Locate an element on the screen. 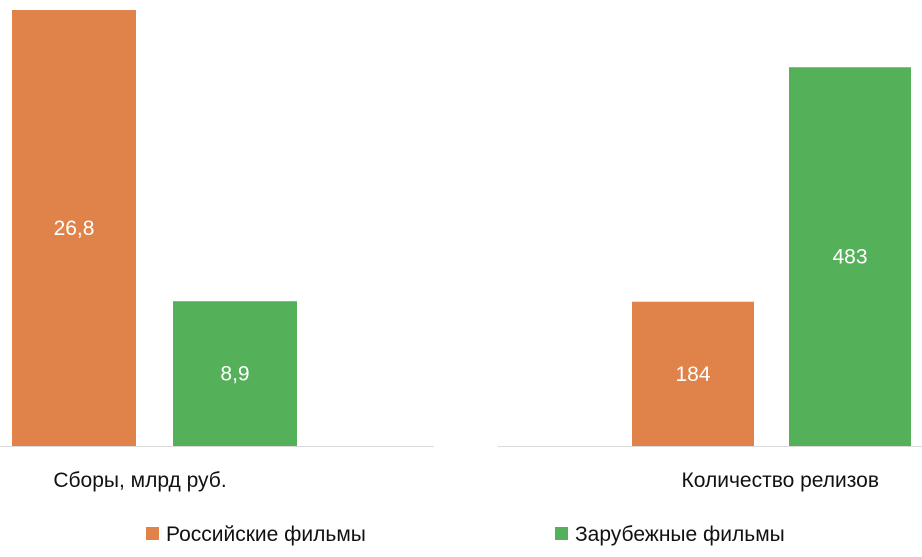  category-label-1: Сборы, млрд руб. is located at coordinates (139, 480).